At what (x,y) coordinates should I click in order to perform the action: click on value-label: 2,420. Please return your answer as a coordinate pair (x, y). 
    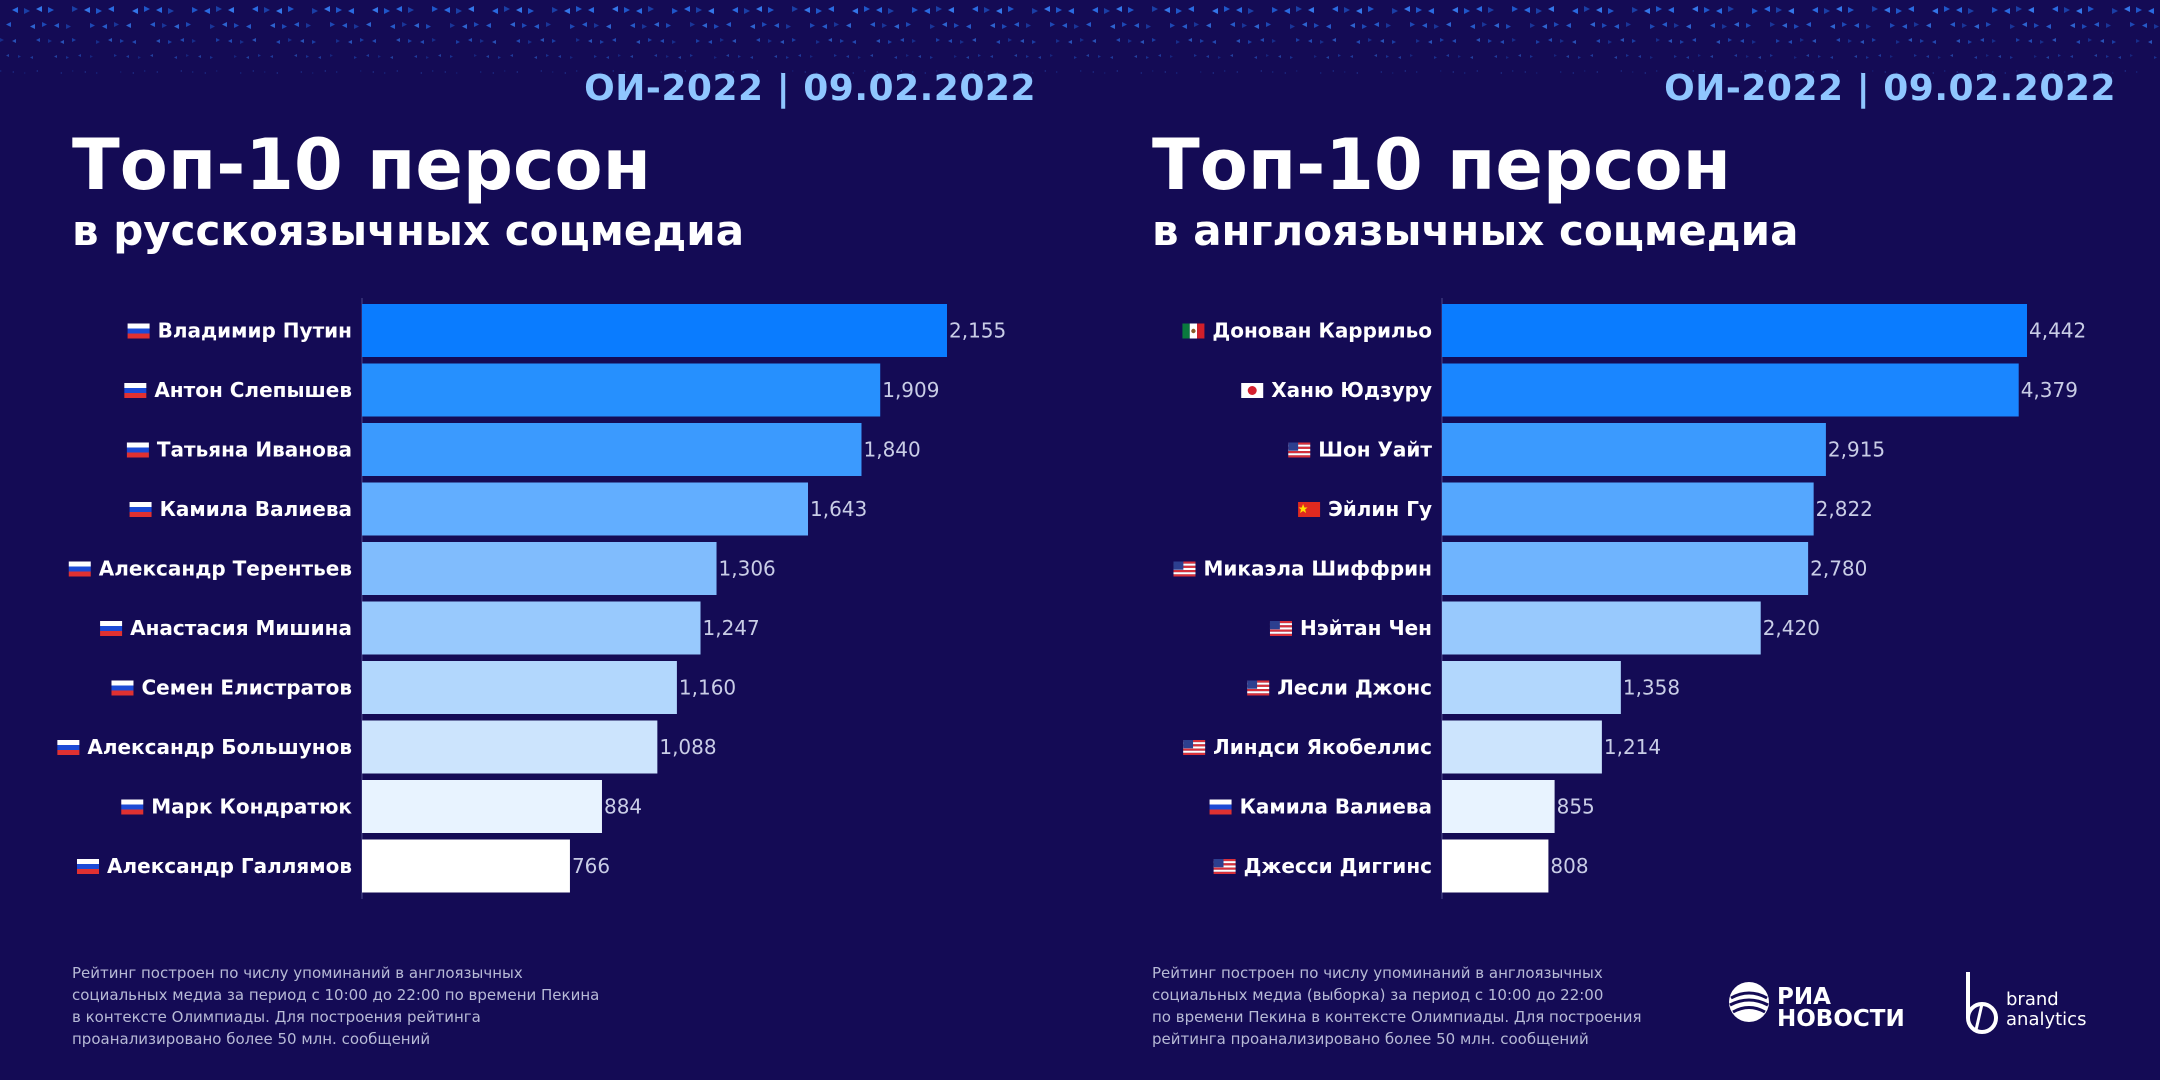
    Looking at the image, I should click on (1791, 628).